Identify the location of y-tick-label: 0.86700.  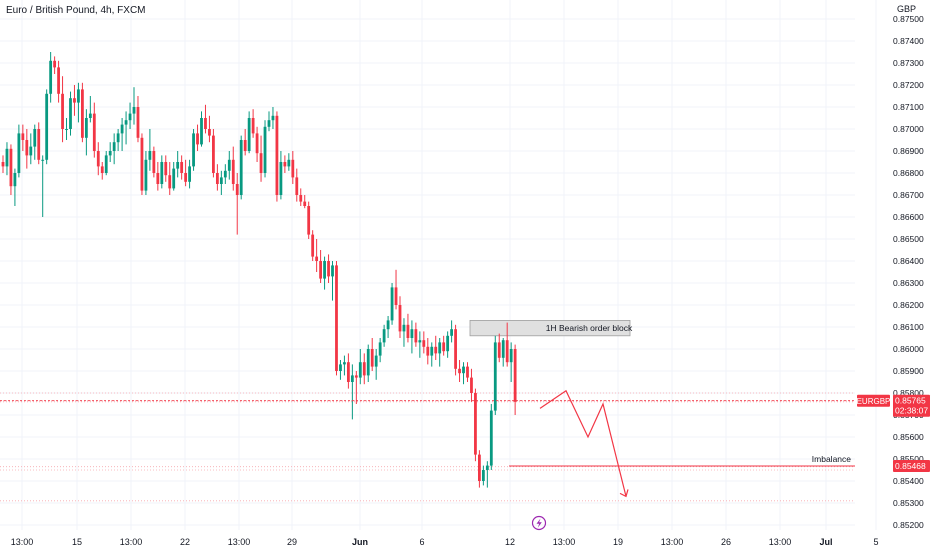
(908, 195).